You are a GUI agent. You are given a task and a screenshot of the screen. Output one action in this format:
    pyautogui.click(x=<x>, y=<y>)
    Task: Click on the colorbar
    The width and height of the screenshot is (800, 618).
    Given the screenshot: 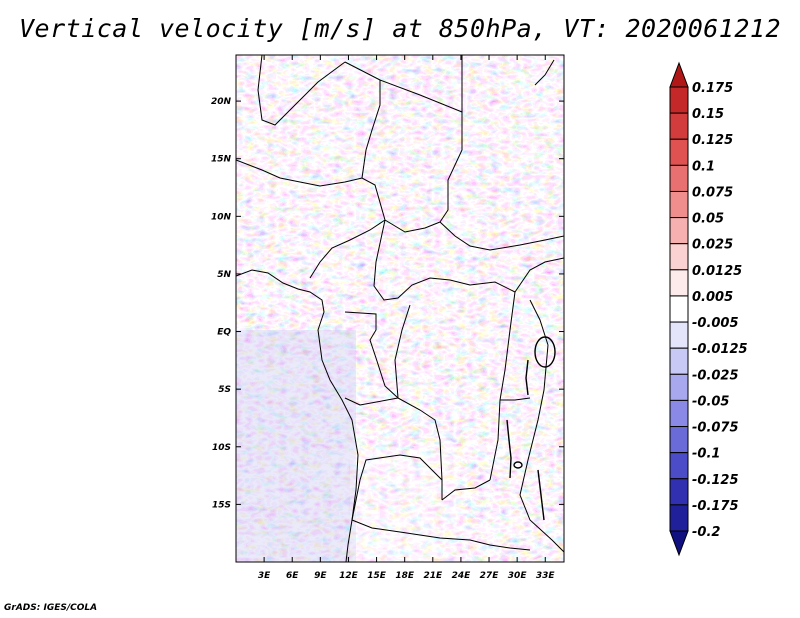 What is the action you would take?
    pyautogui.click(x=679, y=309)
    